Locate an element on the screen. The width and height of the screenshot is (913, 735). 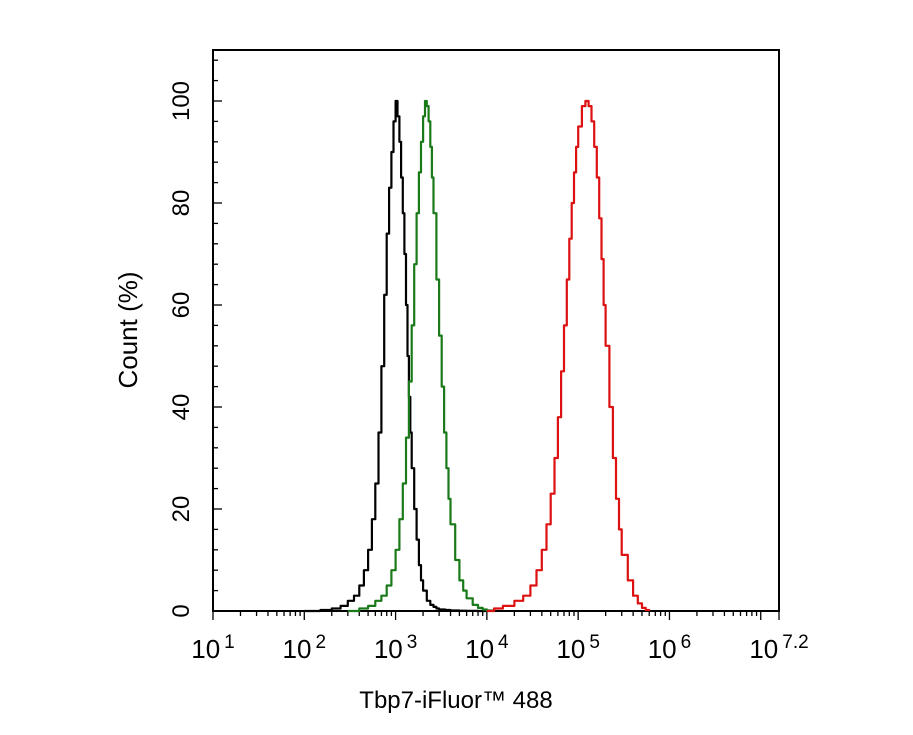
x-tick-label: 10 6 is located at coordinates (670, 648).